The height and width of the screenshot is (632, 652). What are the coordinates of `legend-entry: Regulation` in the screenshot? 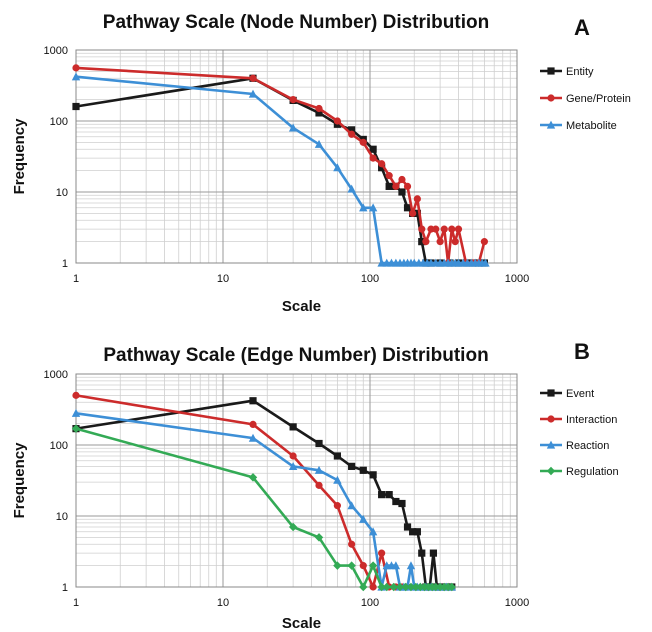 It's located at (579, 472).